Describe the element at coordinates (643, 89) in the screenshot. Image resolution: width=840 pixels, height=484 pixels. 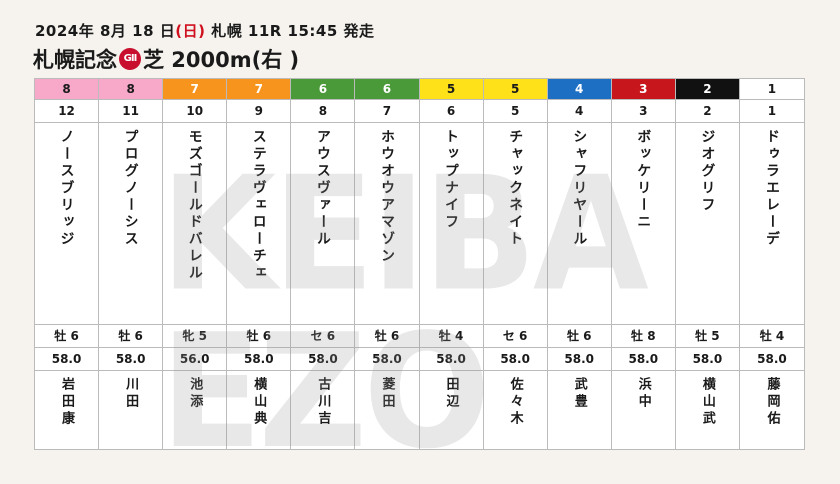
I see `waku-number: 3` at that location.